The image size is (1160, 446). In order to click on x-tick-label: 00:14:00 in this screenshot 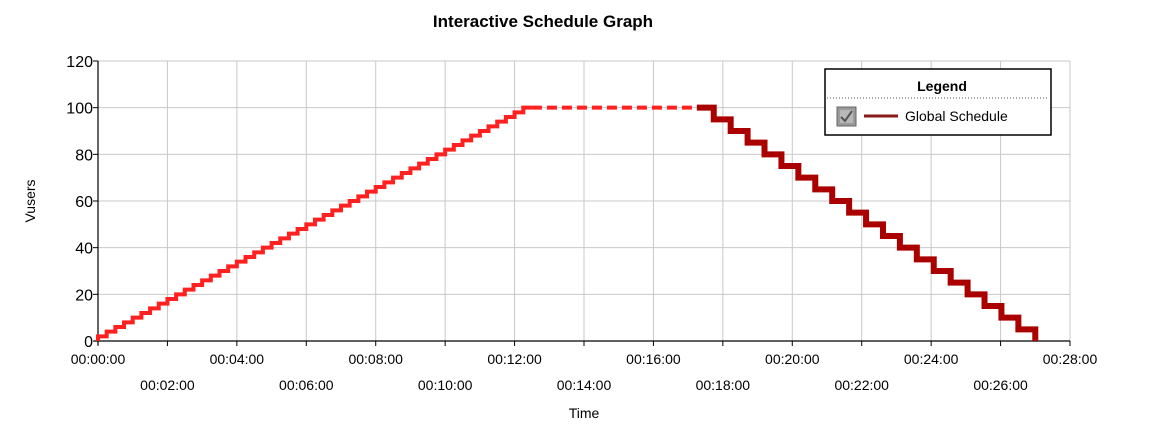, I will do `click(584, 385)`.